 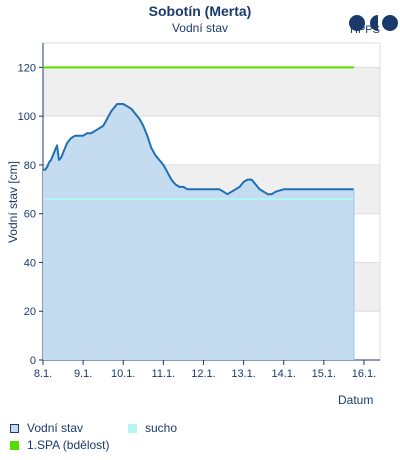 I want to click on hpps-logo, so click(x=373, y=23).